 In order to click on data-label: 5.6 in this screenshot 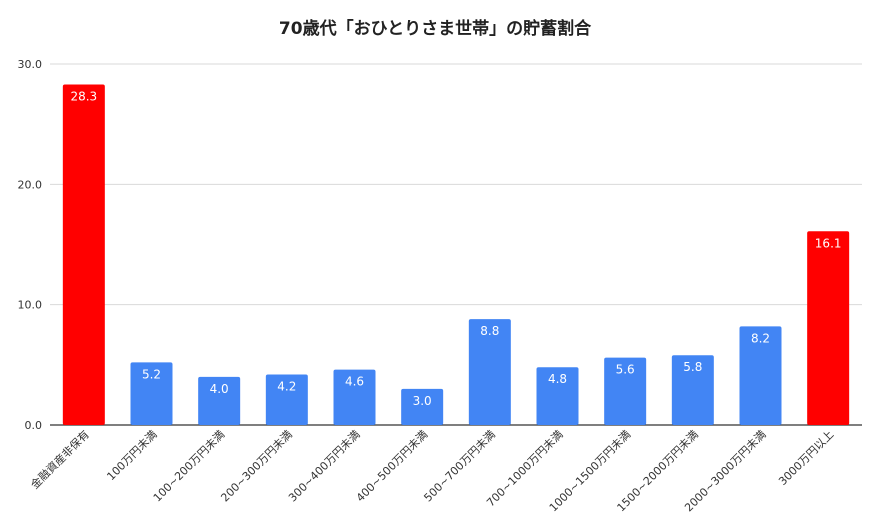, I will do `click(625, 370)`.